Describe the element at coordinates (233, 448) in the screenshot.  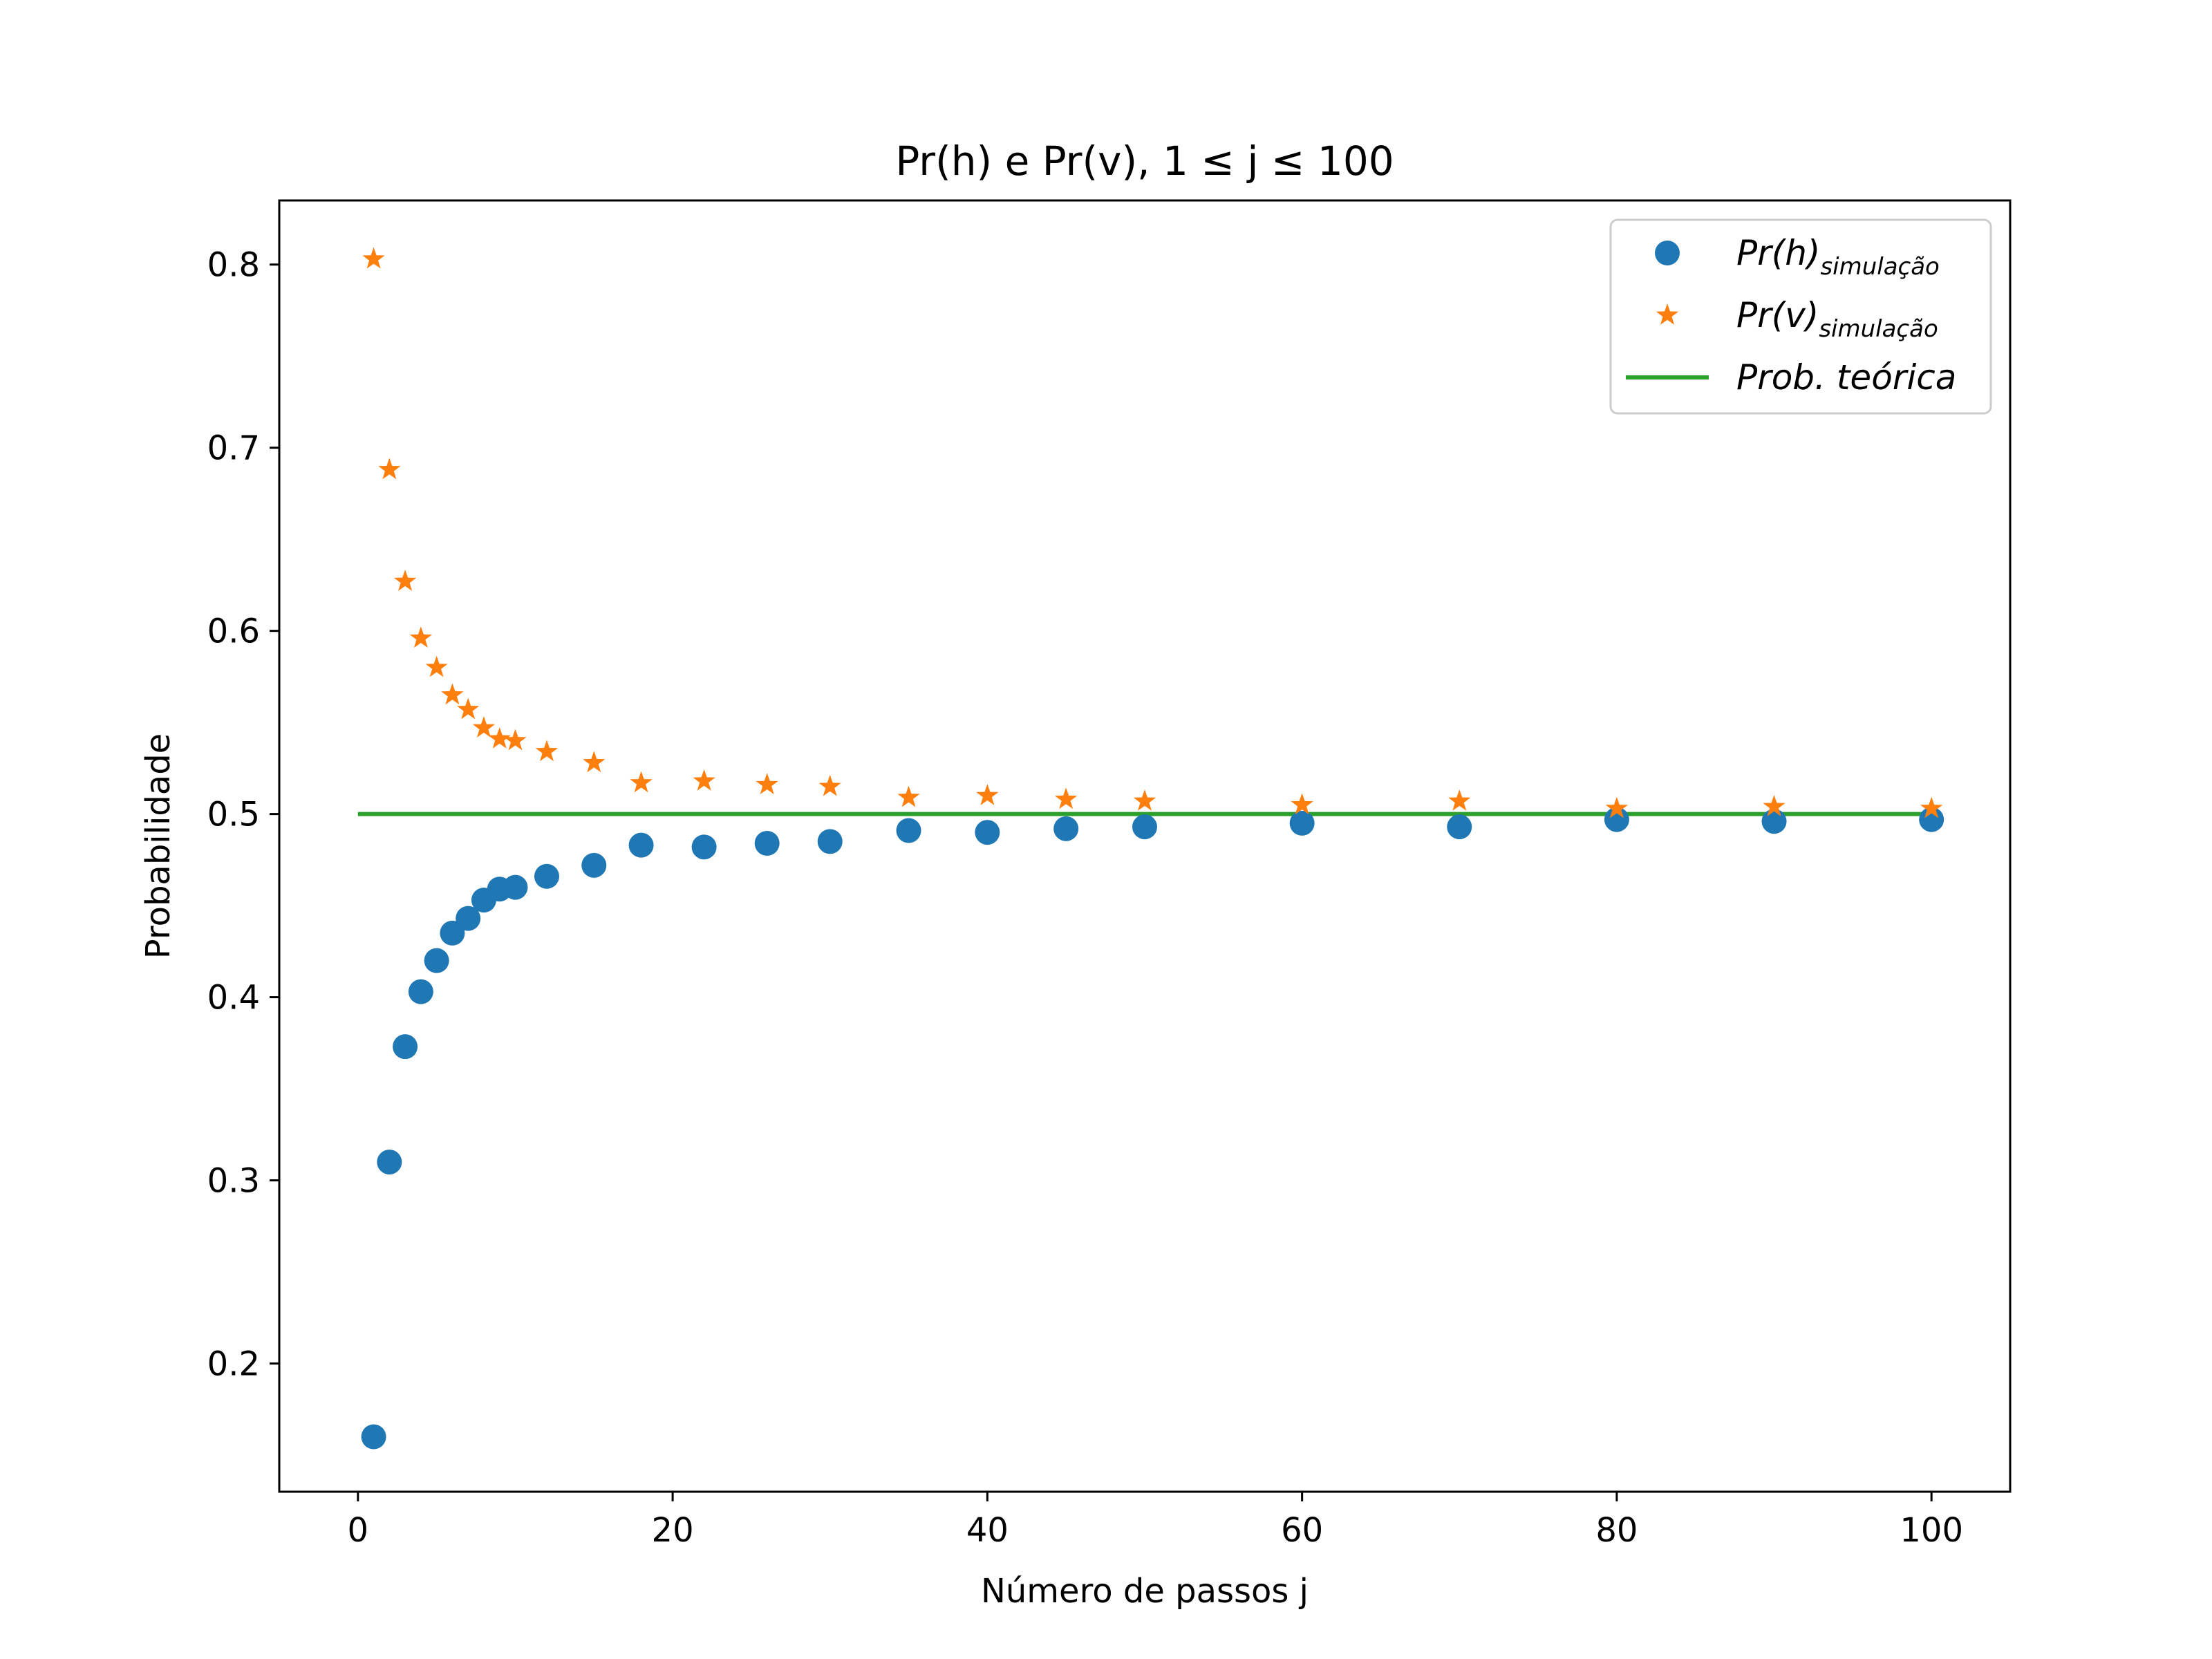
I see `y-tick-label: 0.7` at that location.